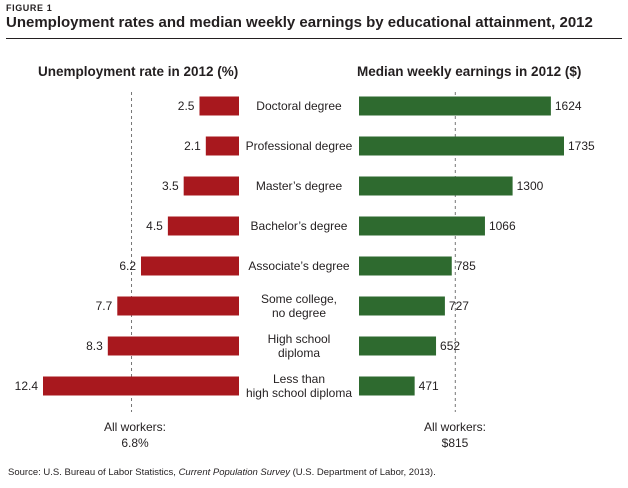 The height and width of the screenshot is (488, 628). What do you see at coordinates (469, 71) in the screenshot?
I see `earnings-panel-title: Median weekly earnings in 2012 ($)` at bounding box center [469, 71].